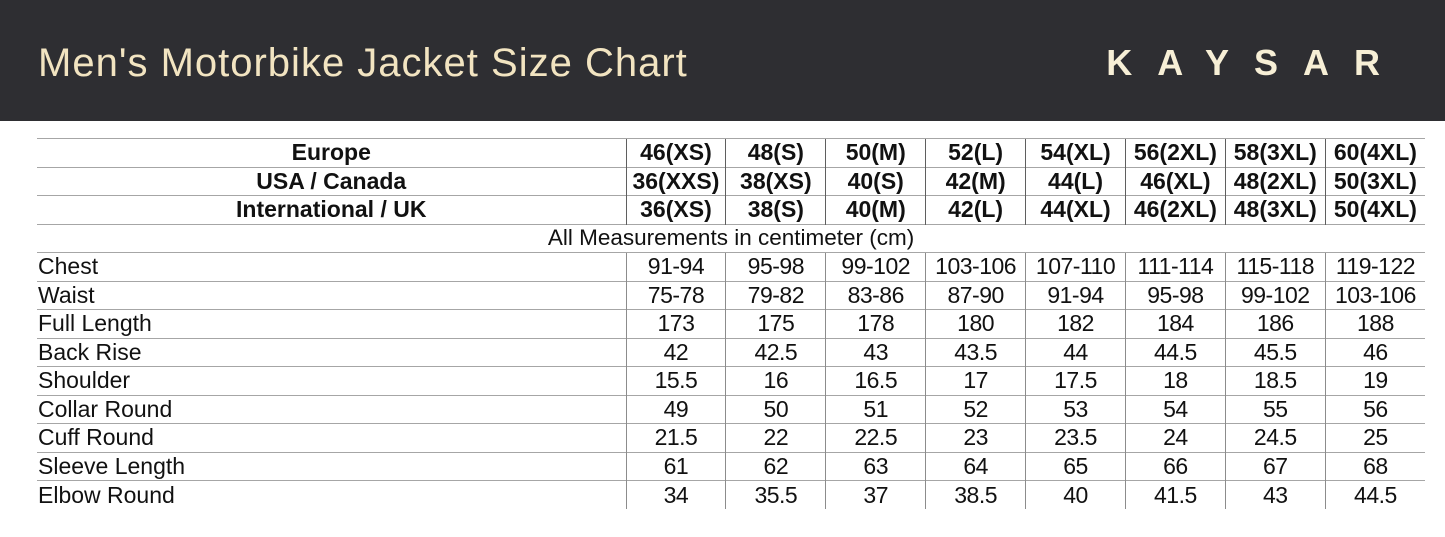 This screenshot has height=537, width=1445. Describe the element at coordinates (1375, 152) in the screenshot. I see `size-cell: 60(4XL)` at that location.